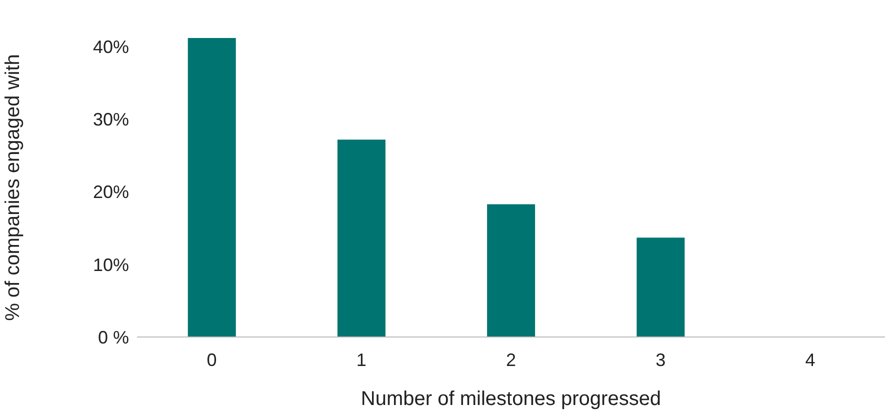  What do you see at coordinates (361, 360) in the screenshot?
I see `x-tick-label: 1` at bounding box center [361, 360].